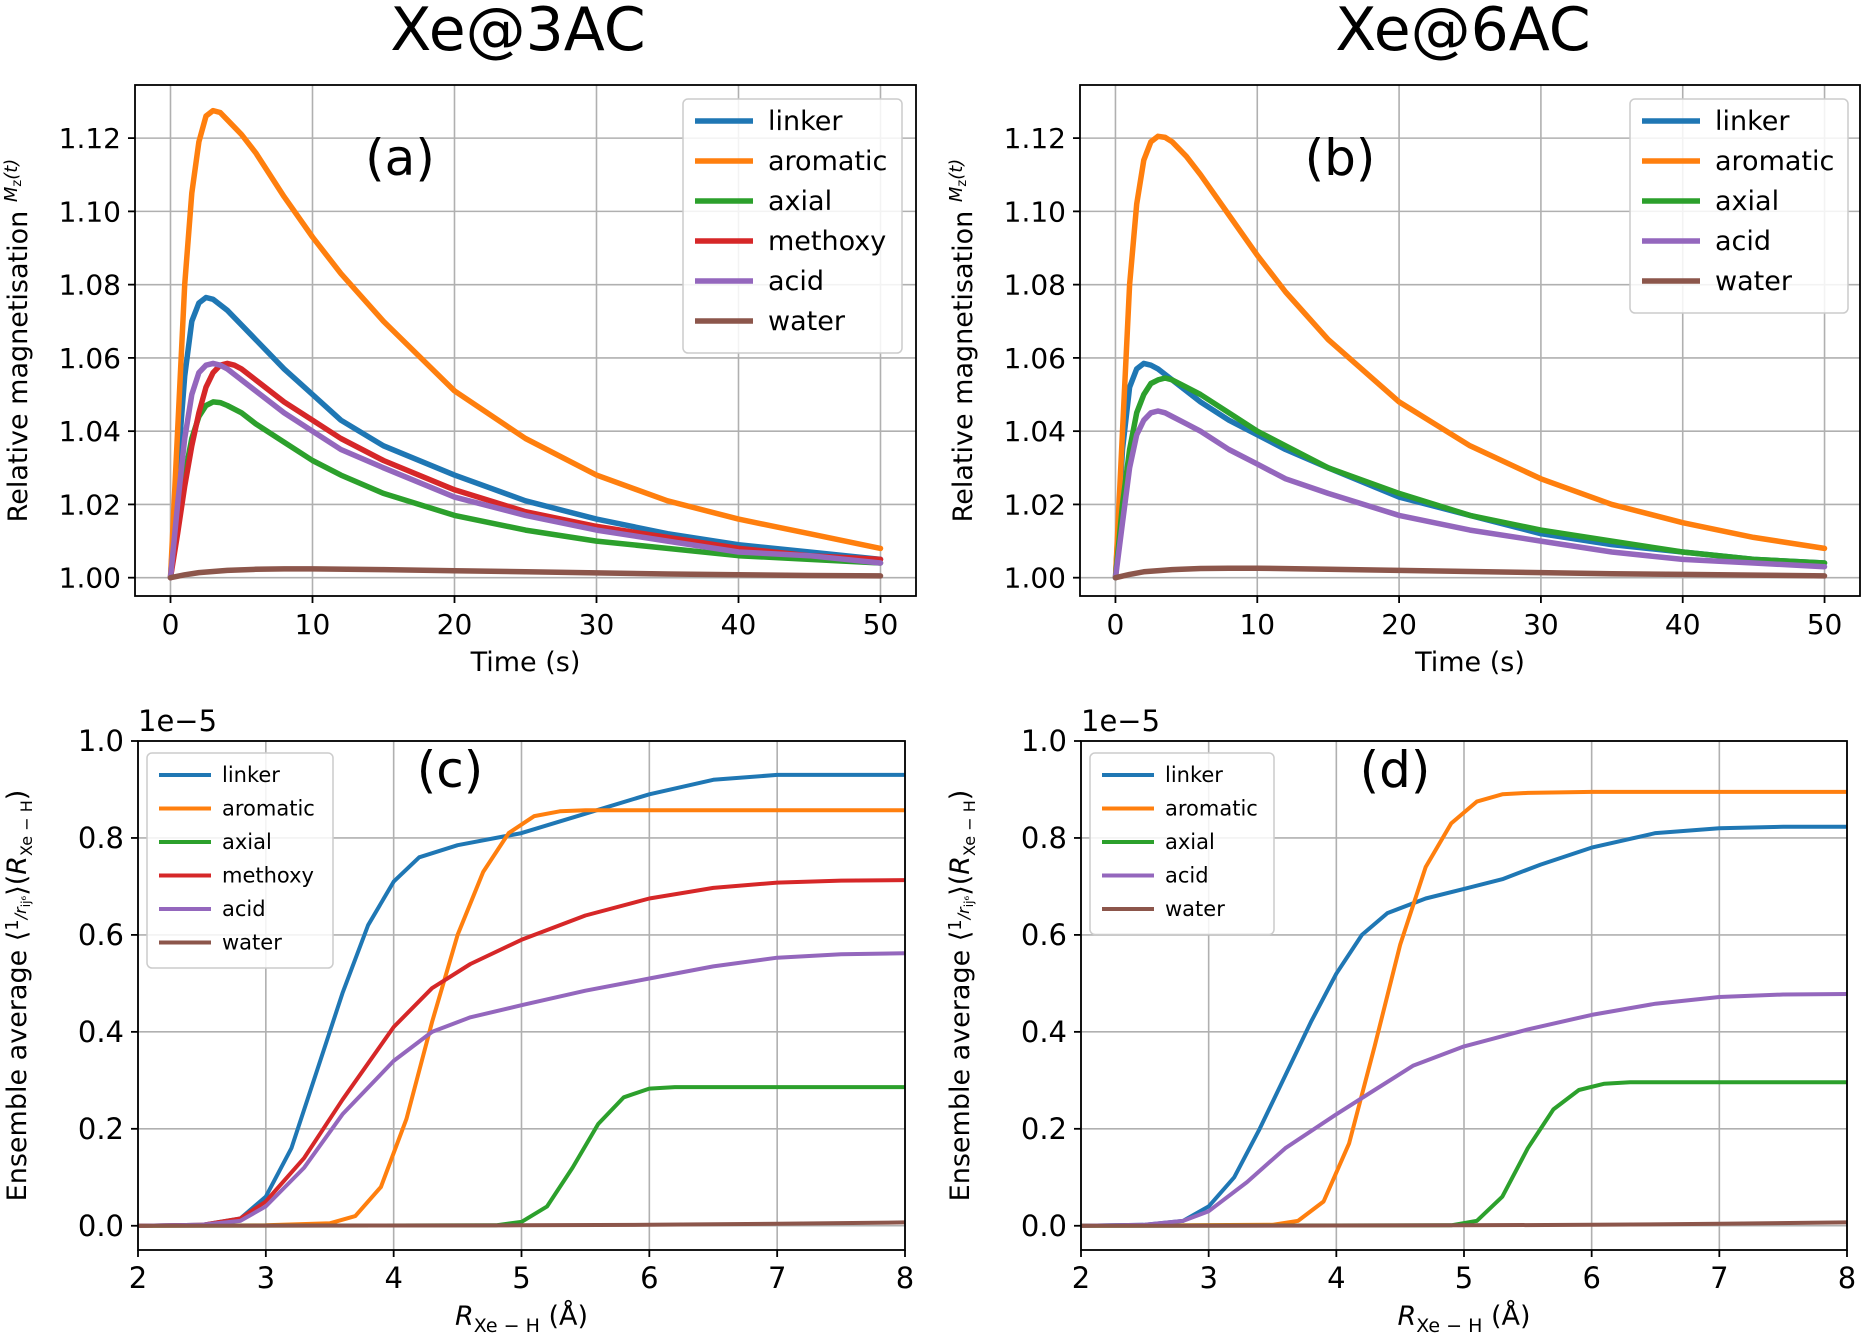 The height and width of the screenshot is (1344, 1865). I want to click on panel-label: (b), so click(1340, 158).